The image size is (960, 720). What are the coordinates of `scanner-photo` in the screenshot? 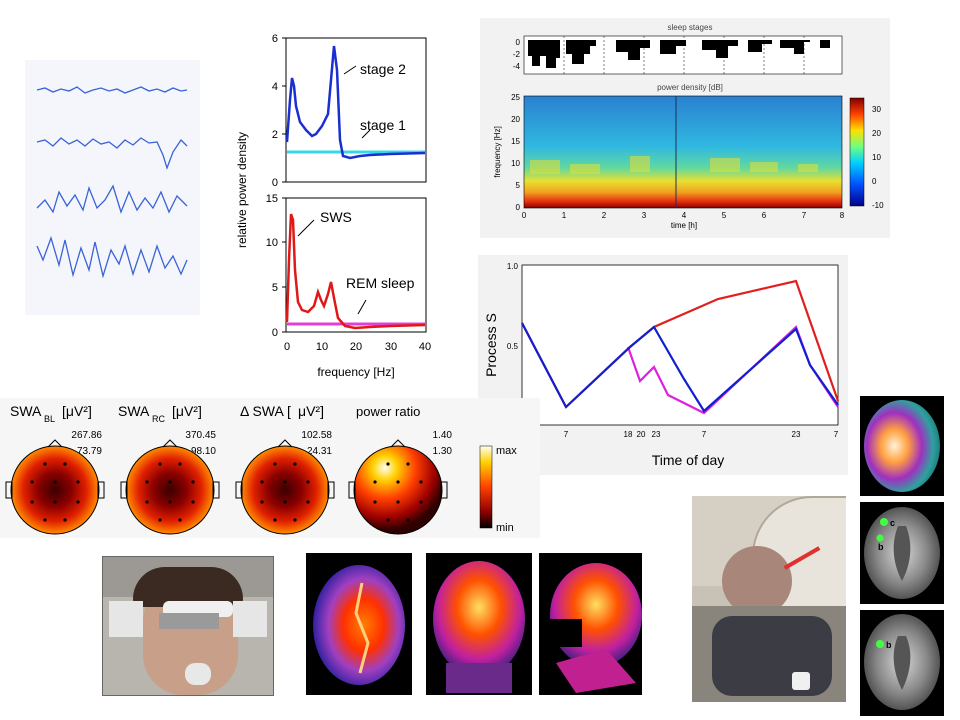 It's located at (769, 599).